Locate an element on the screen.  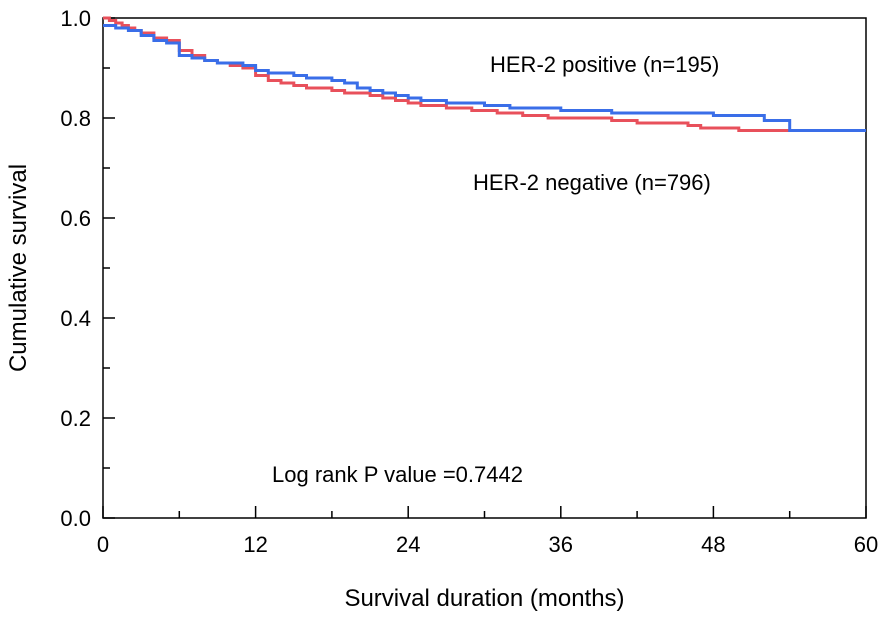
x-tick-label: 36 is located at coordinates (561, 544).